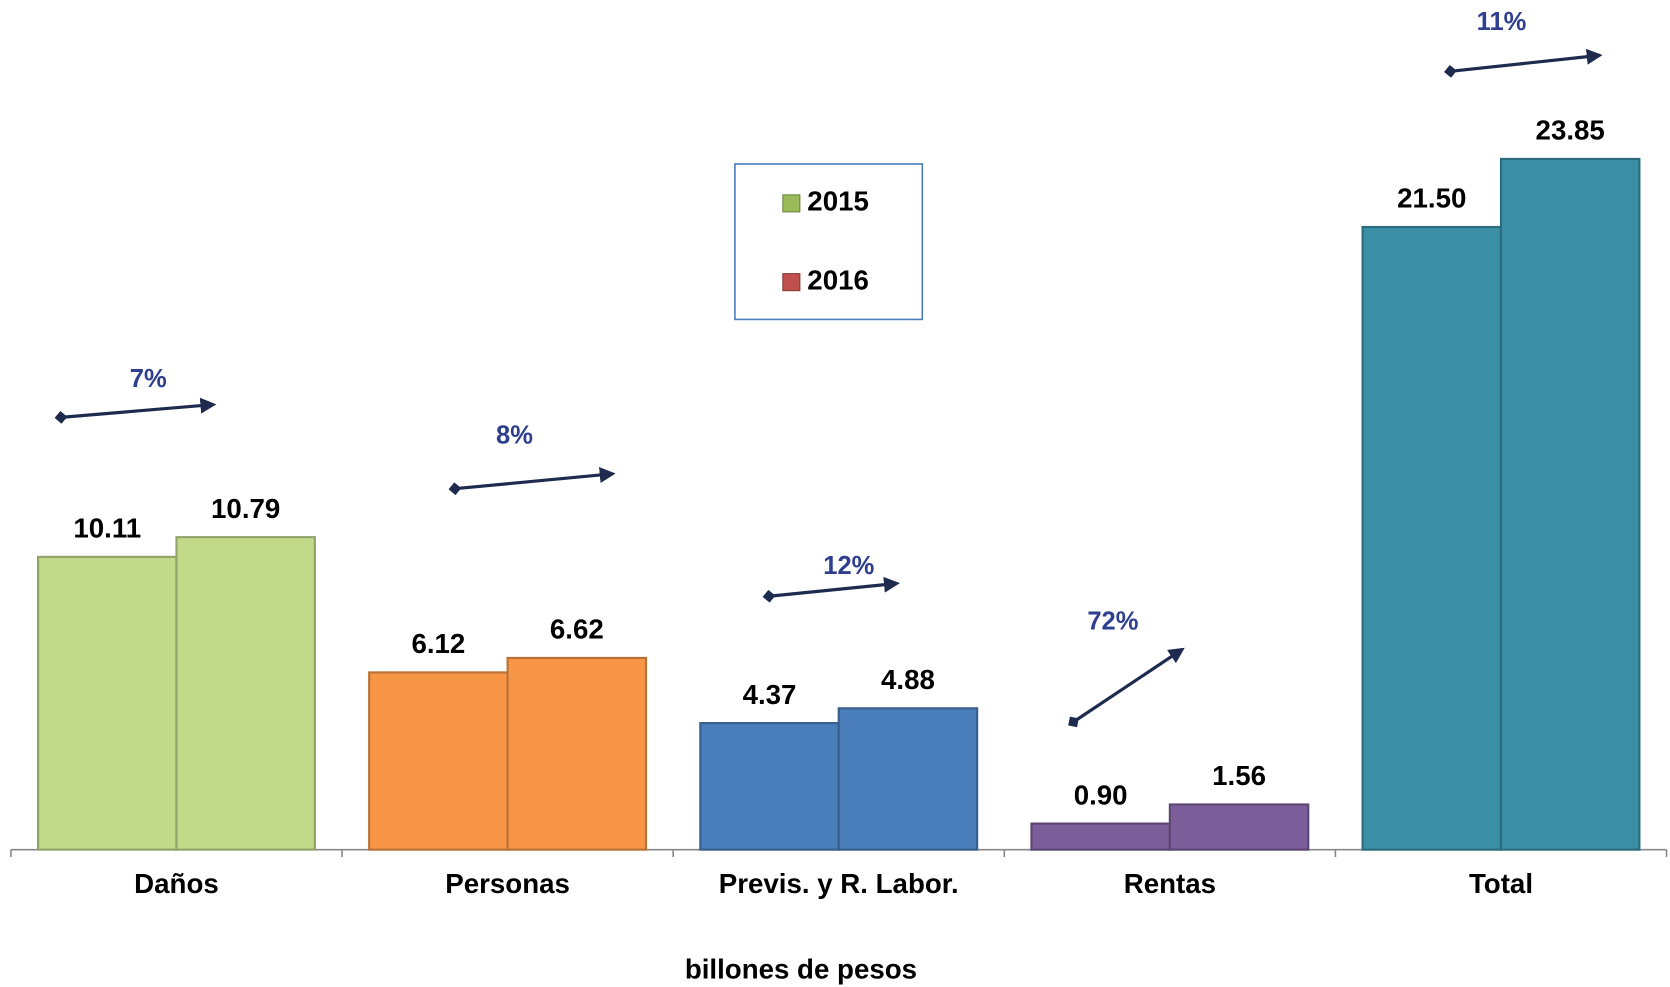 This screenshot has height=987, width=1670. I want to click on growth-label: 72%, so click(1112, 622).